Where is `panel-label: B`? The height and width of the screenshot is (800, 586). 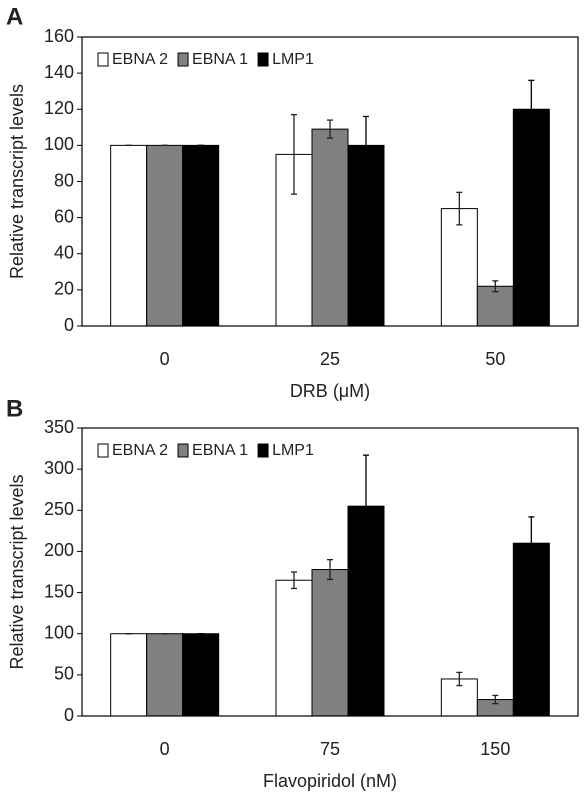
panel-label: B is located at coordinates (14, 408).